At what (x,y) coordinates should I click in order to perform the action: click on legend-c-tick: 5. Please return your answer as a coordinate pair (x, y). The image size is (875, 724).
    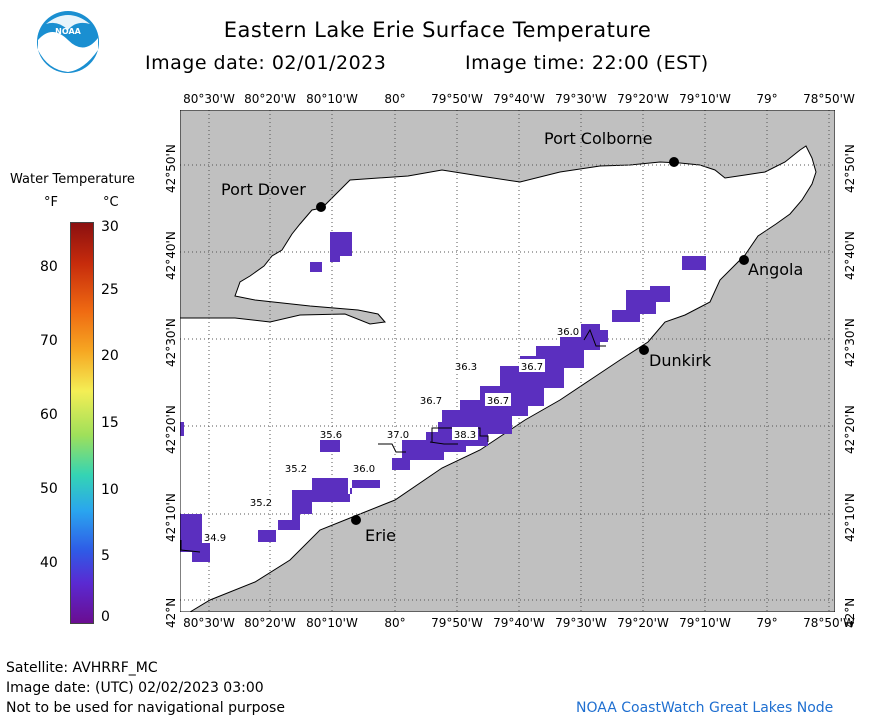
    Looking at the image, I should click on (105, 556).